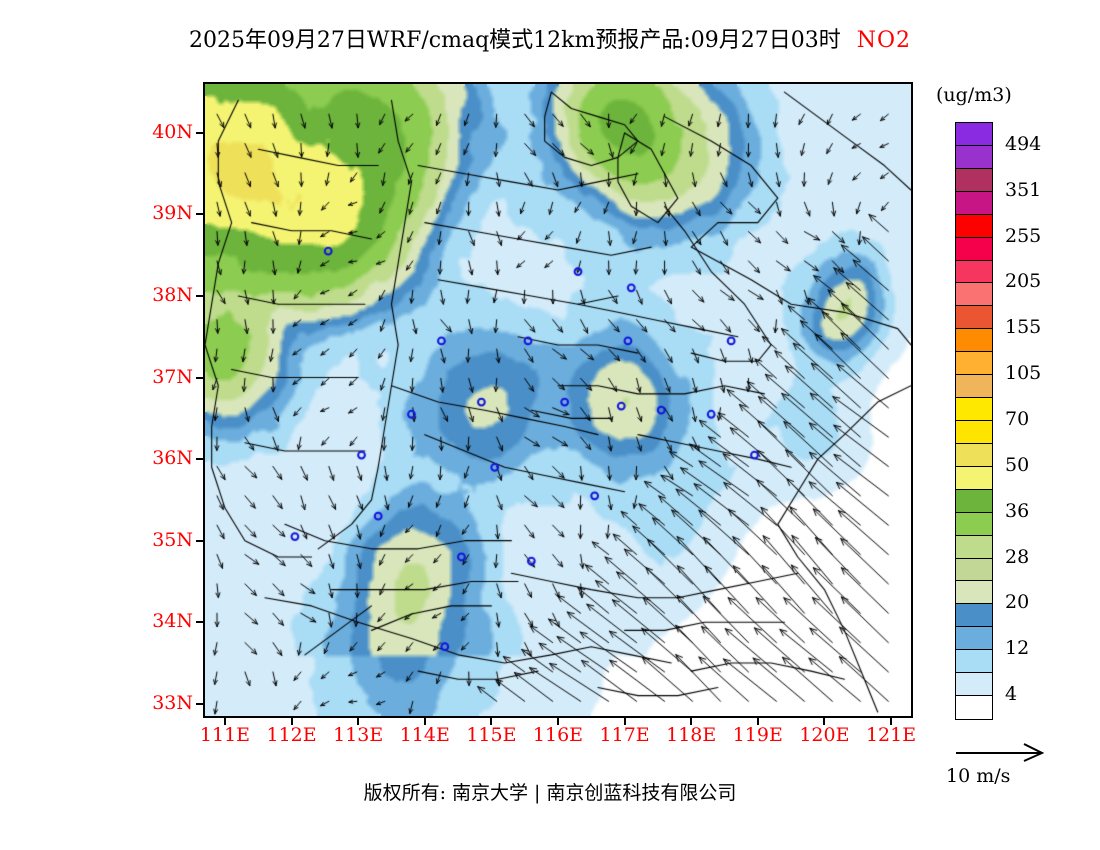 Image resolution: width=1100 pixels, height=850 pixels. Describe the element at coordinates (641, 793) in the screenshot. I see `footer-right: 南京创蓝科技有限公司` at that location.